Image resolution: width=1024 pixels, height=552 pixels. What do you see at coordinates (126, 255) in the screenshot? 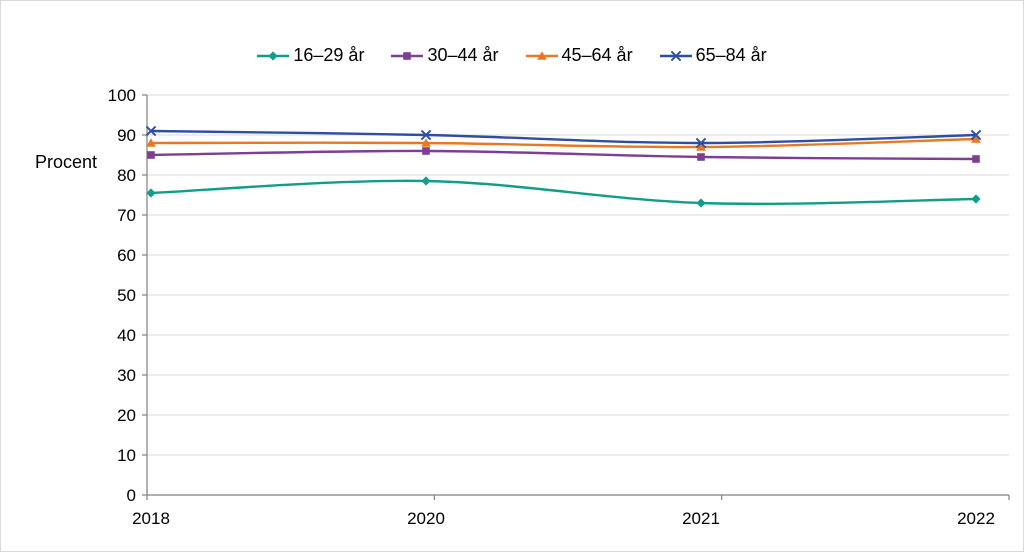
I see `y-tick-label: 60` at bounding box center [126, 255].